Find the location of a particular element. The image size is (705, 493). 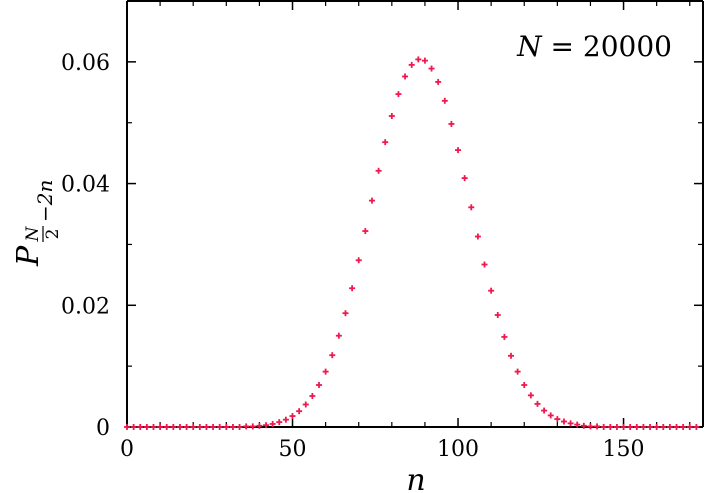

y-tick-label: 0.04 is located at coordinates (85, 185).